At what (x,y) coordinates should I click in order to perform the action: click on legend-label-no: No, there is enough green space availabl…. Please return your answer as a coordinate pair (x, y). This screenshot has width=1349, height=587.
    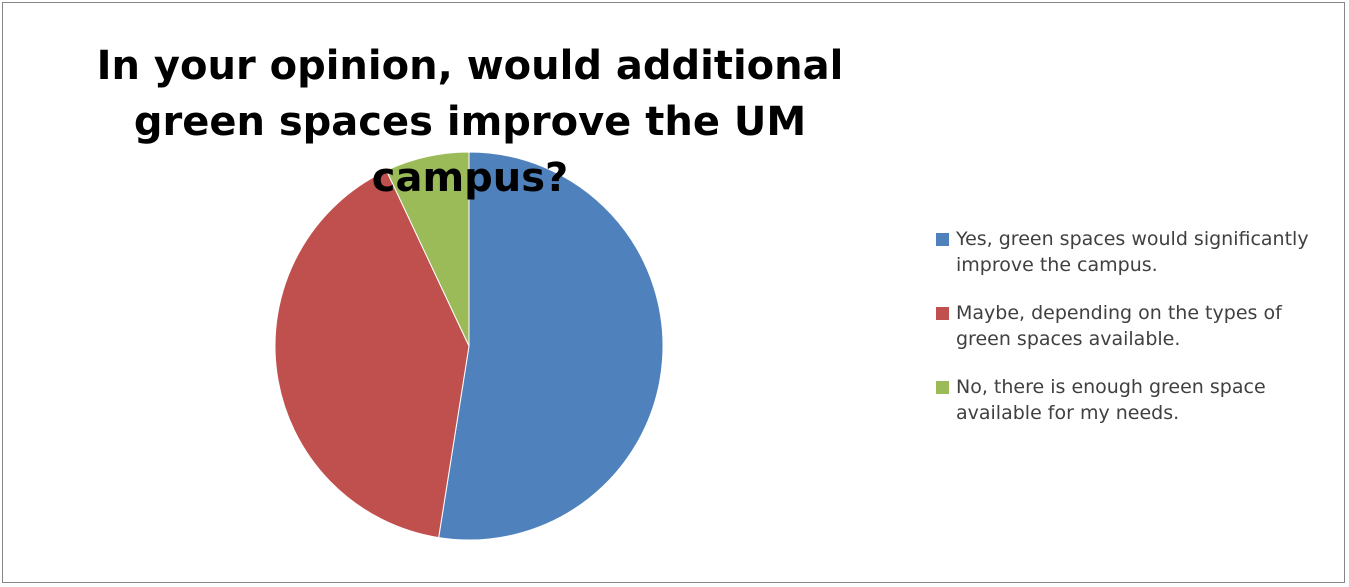
    Looking at the image, I should click on (1111, 400).